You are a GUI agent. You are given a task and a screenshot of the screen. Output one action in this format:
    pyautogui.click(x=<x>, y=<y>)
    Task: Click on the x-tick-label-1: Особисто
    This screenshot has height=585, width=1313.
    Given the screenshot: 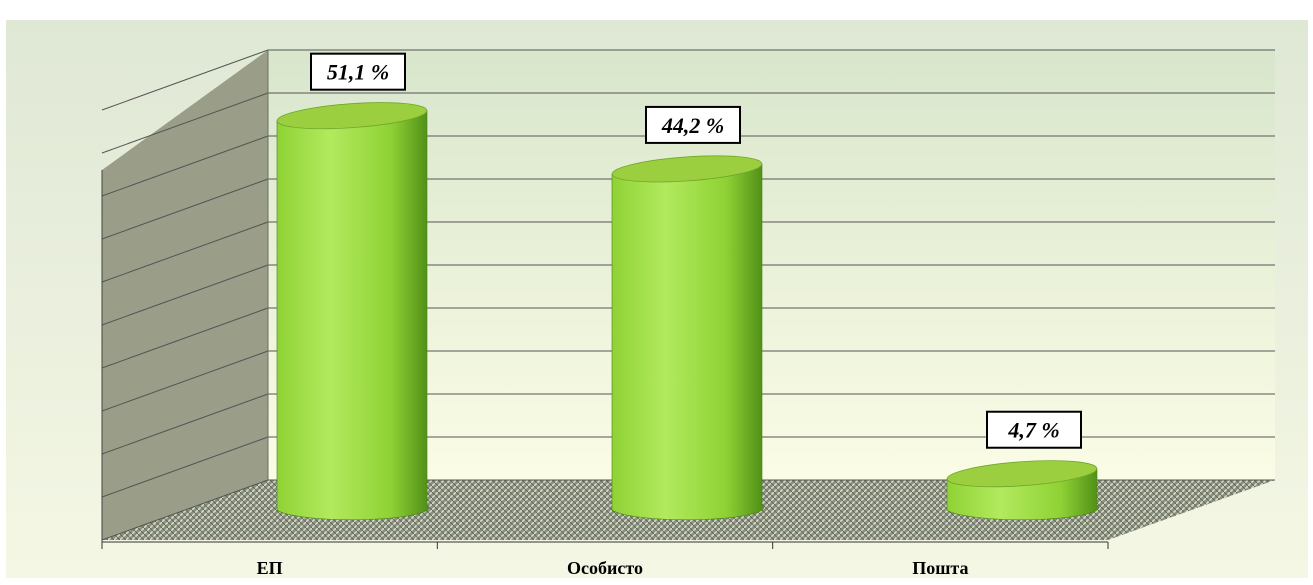 What is the action you would take?
    pyautogui.click(x=605, y=568)
    